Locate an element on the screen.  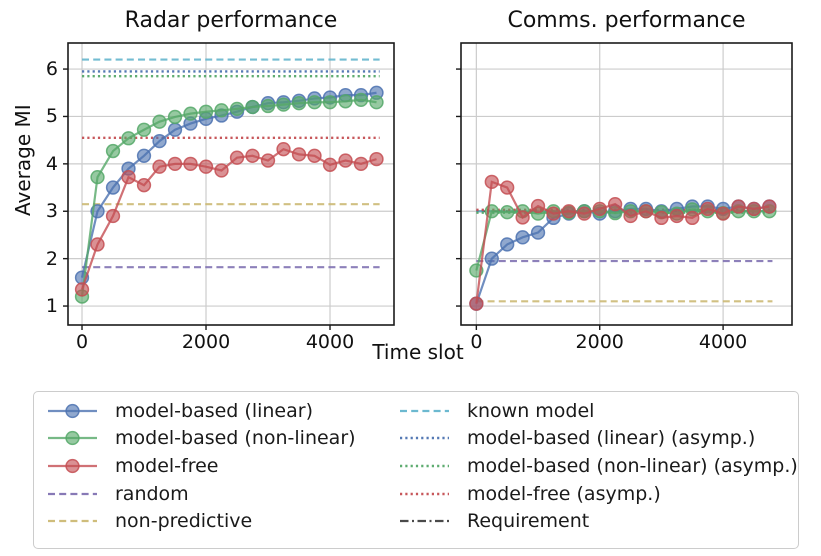
legend-label: model-based (linear) is located at coordinates (214, 410).